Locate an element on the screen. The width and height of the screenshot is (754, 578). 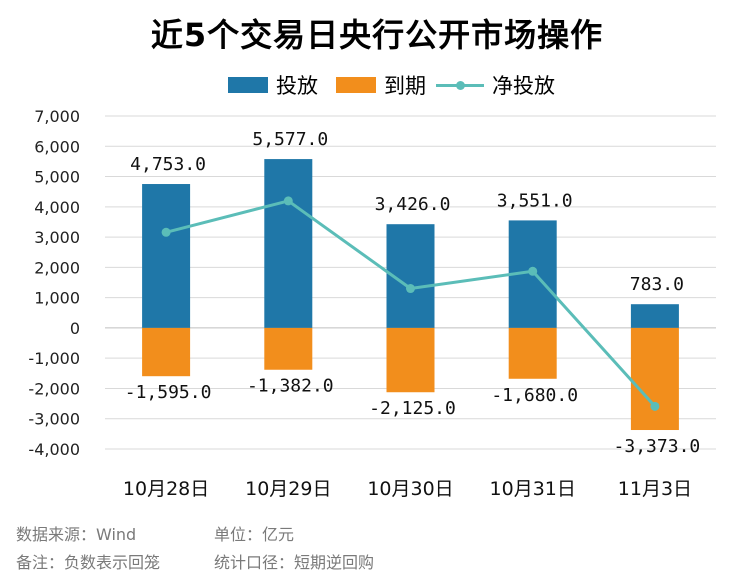
y-tick-label: 1,000 is located at coordinates (57, 298).